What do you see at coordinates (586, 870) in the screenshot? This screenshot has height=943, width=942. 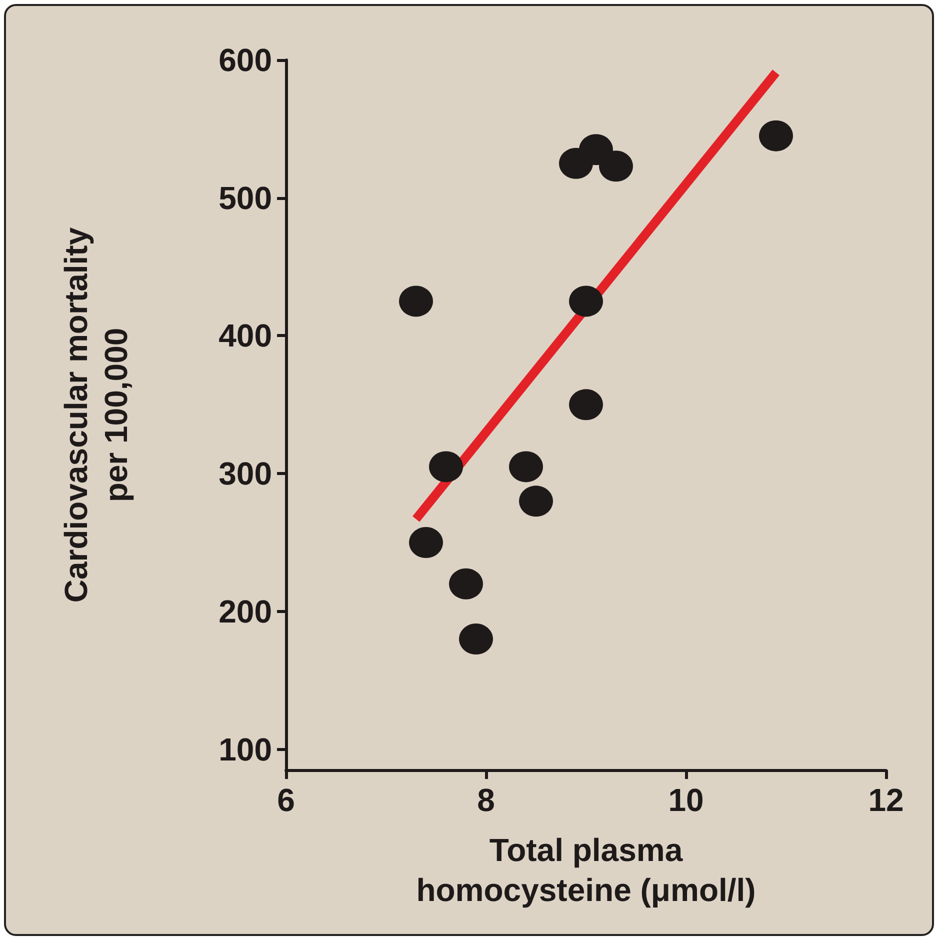 I see `x-axis-title: Total plasma homocysteine (μmol/l)` at bounding box center [586, 870].